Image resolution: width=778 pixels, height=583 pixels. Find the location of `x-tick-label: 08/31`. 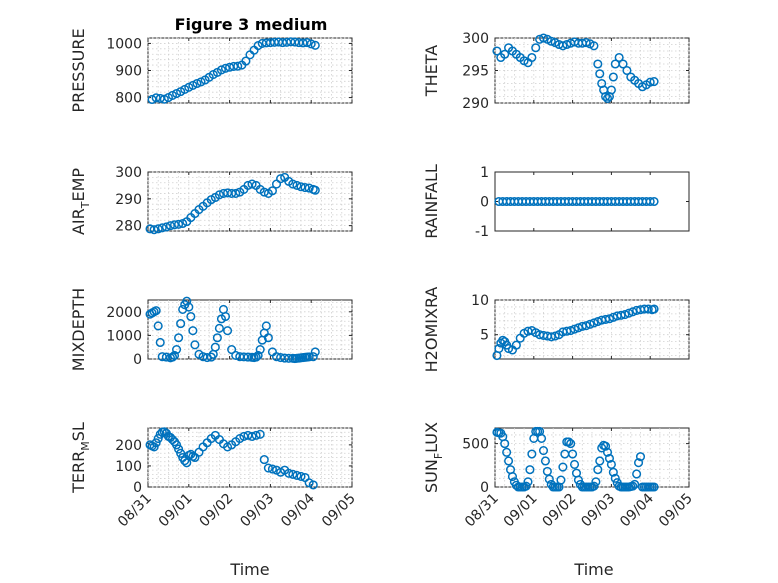

x-tick-label: 08/31 is located at coordinates (482, 511).